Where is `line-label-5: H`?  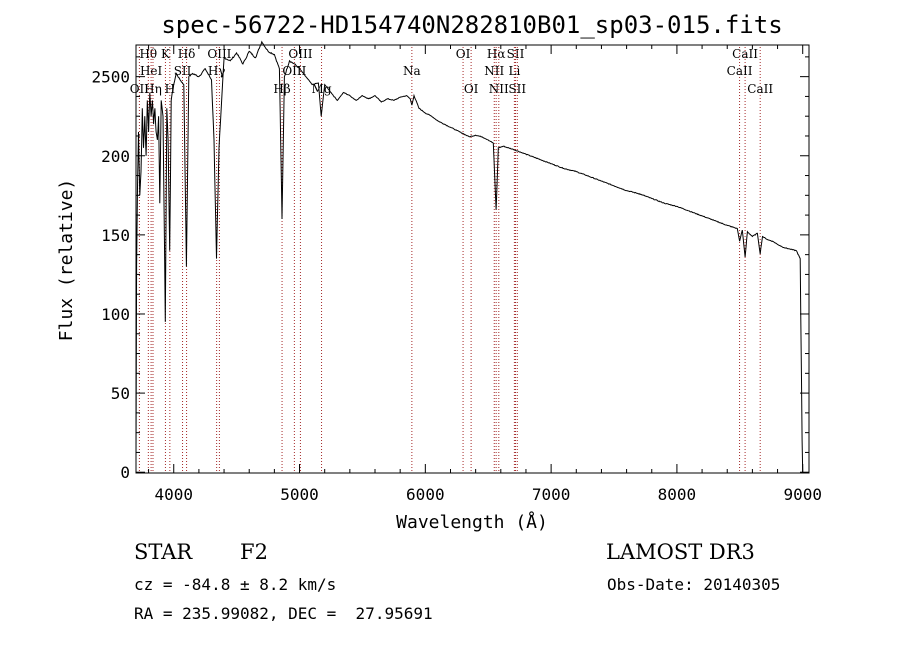
line-label-5: H is located at coordinates (170, 89).